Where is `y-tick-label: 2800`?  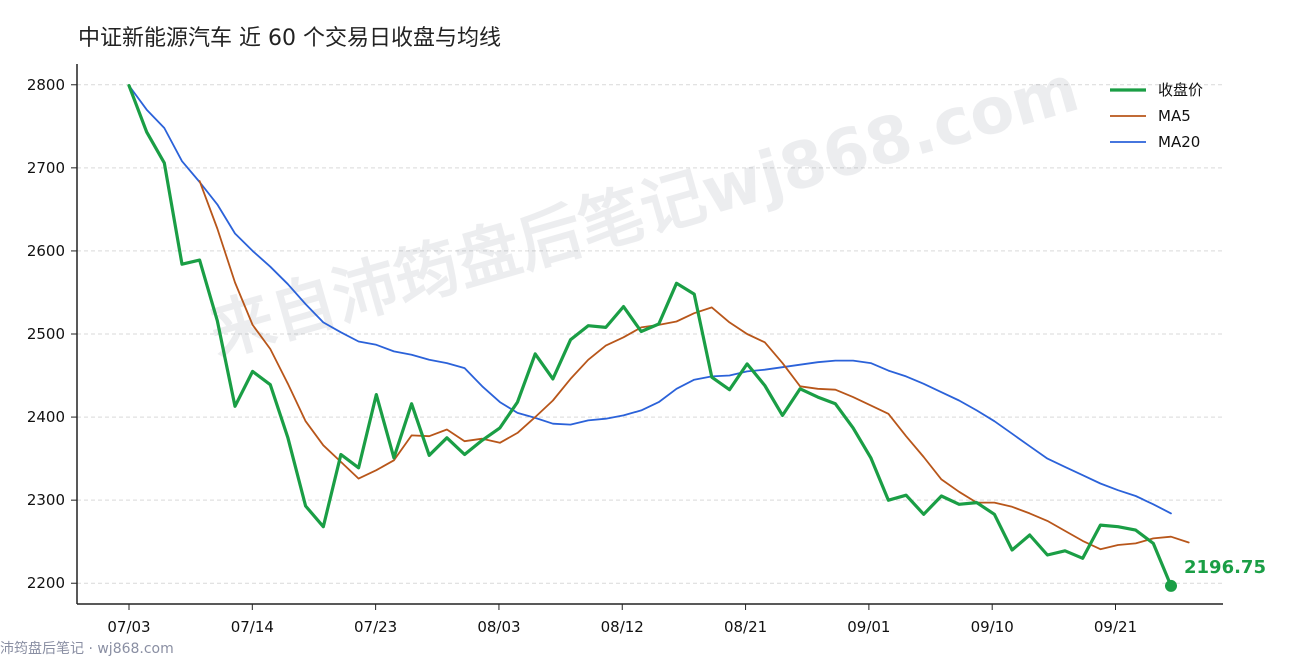 y-tick-label: 2800 is located at coordinates (46, 85).